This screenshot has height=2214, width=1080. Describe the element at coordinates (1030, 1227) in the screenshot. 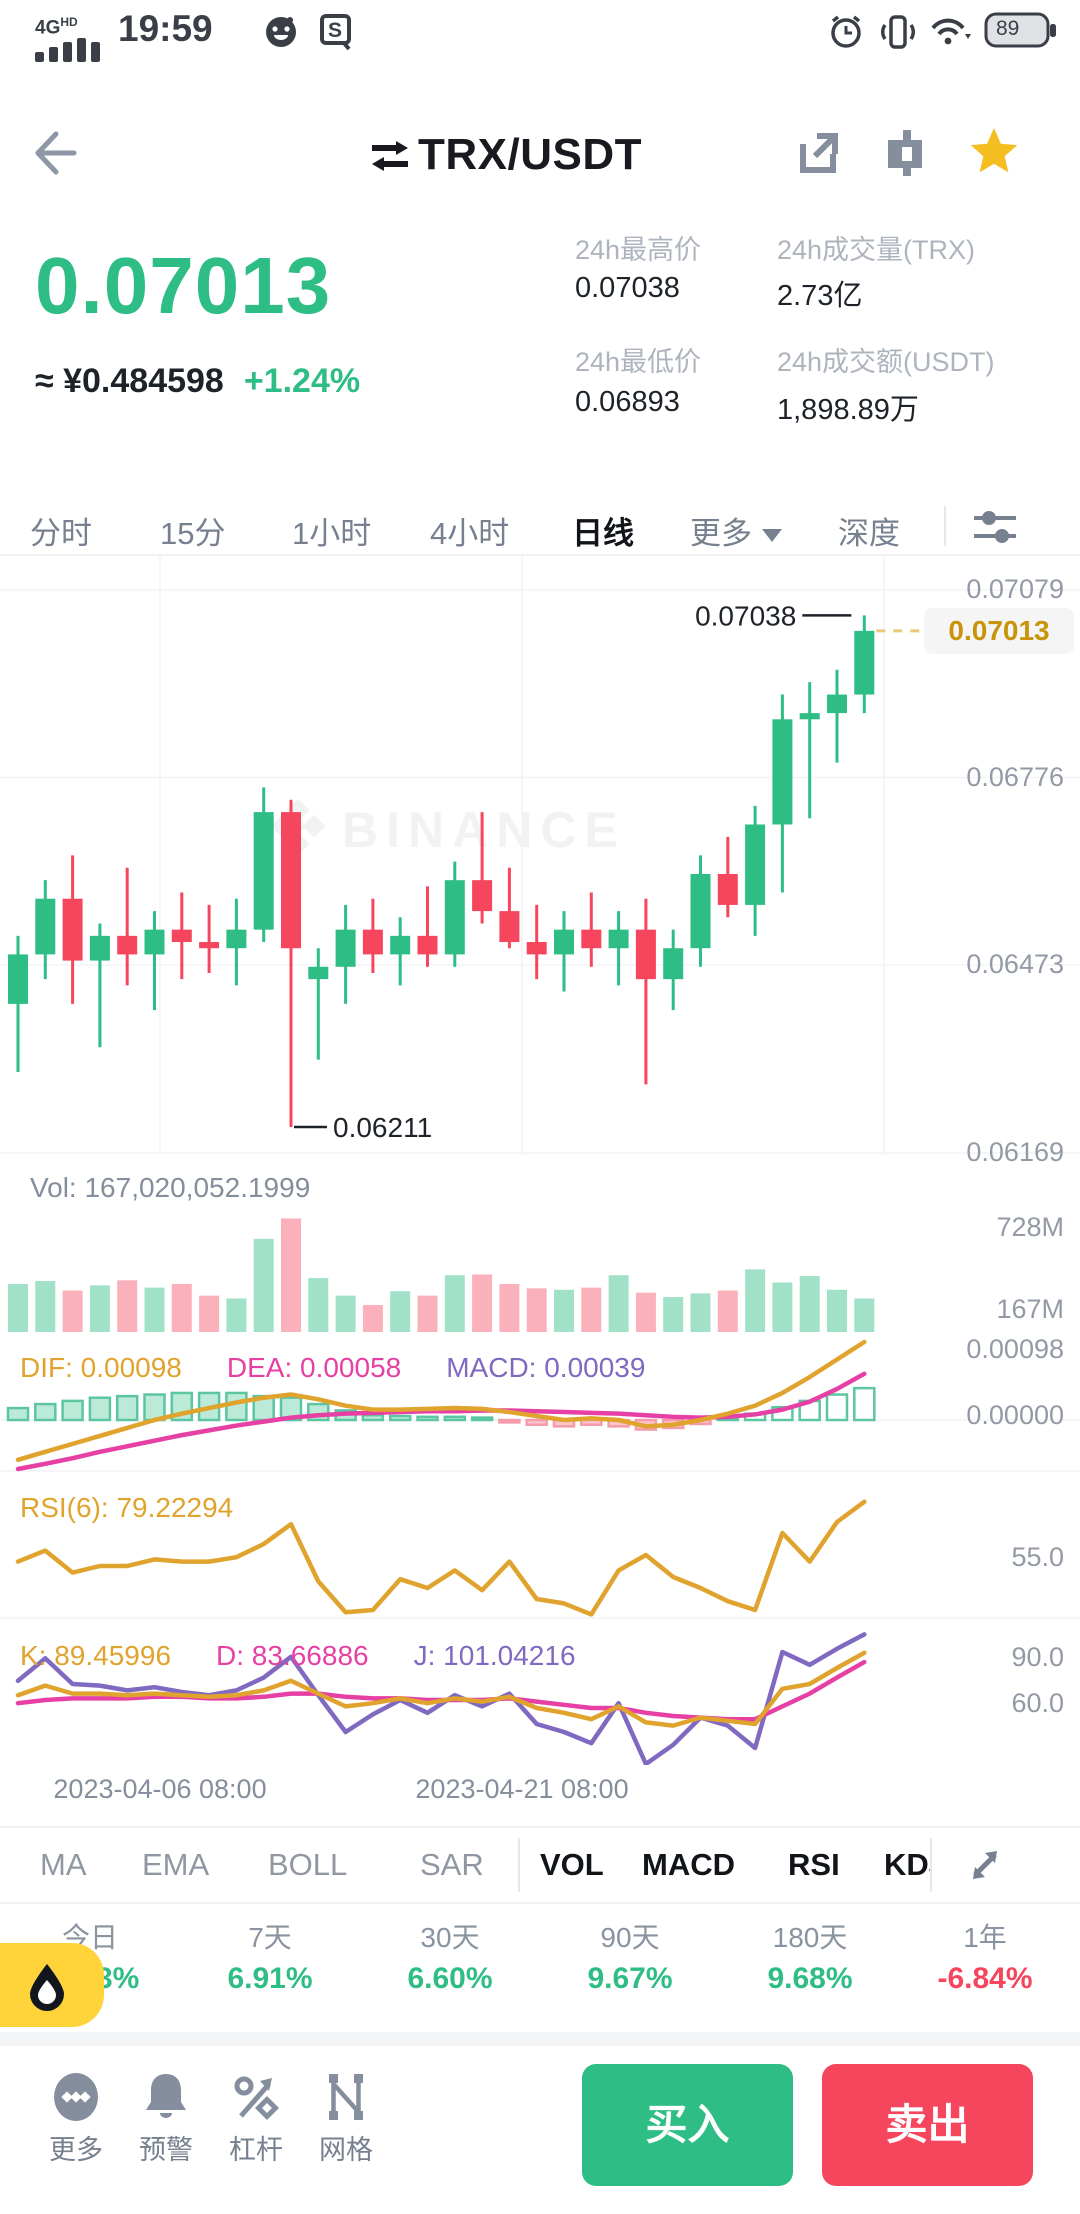

I see `volume-axis-label-1: 728M` at that location.